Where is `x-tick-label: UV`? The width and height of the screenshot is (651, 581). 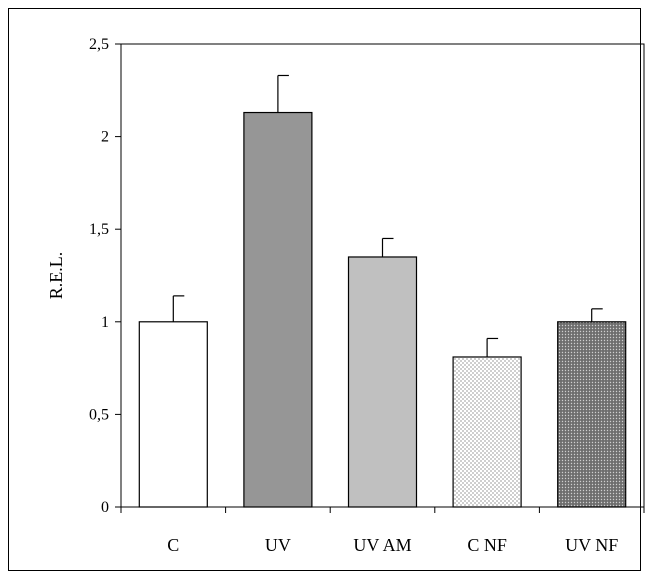 x-tick-label: UV is located at coordinates (278, 545).